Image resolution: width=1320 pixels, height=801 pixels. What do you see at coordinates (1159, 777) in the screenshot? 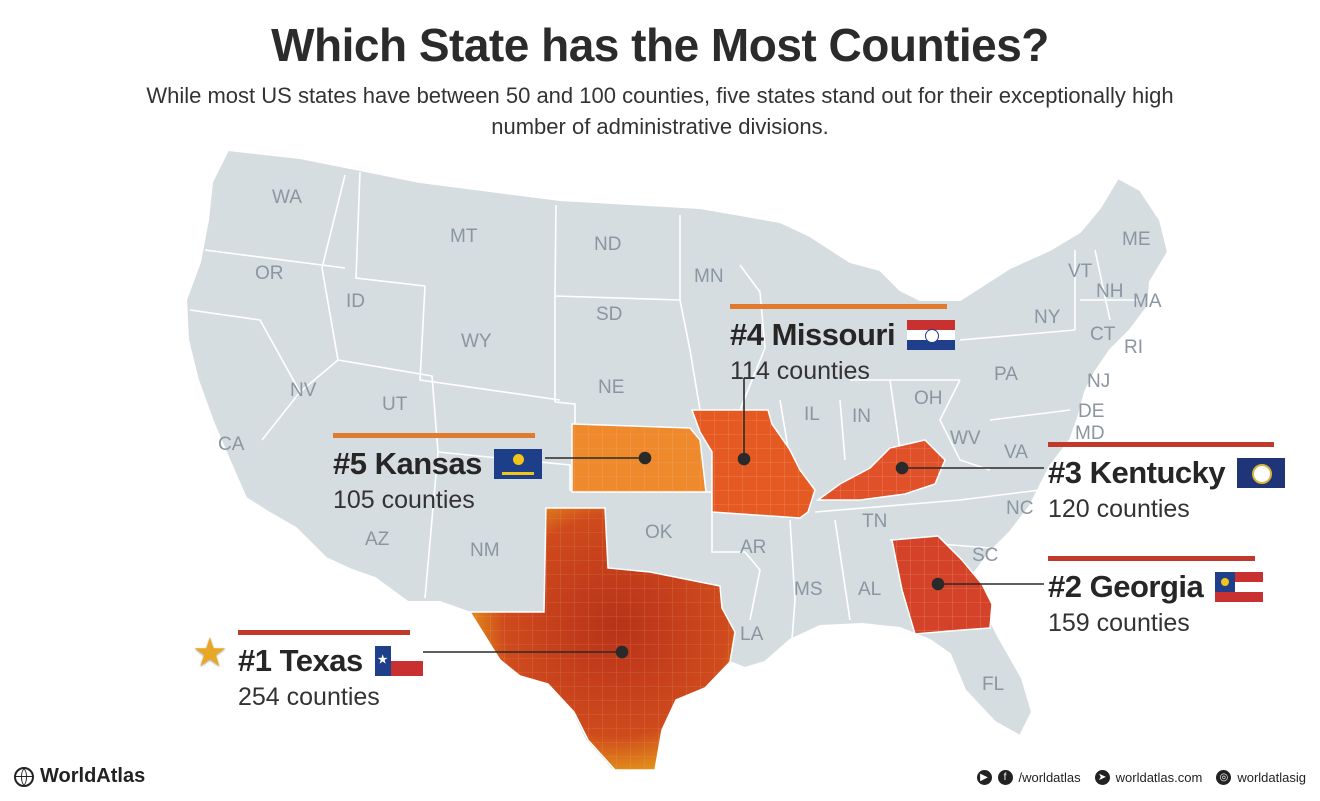
I see `website-link: worldatlas.com` at bounding box center [1159, 777].